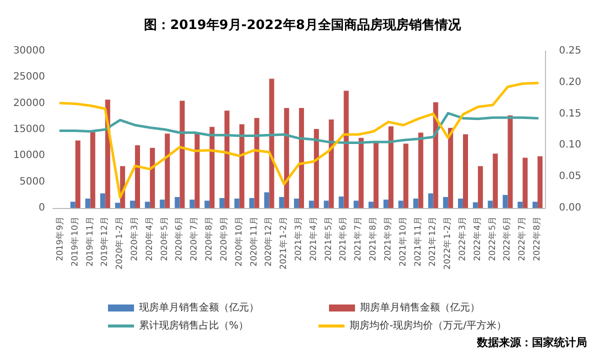 This screenshot has height=364, width=605. What do you see at coordinates (254, 241) in the screenshot?
I see `x-tick-label: 2020年11月` at bounding box center [254, 241].